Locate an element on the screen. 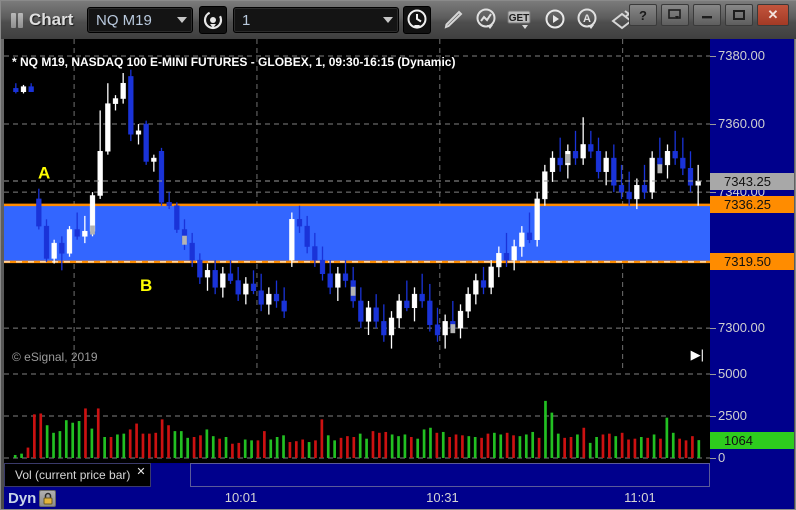  volume-axis-label: 2500 is located at coordinates (732, 415).